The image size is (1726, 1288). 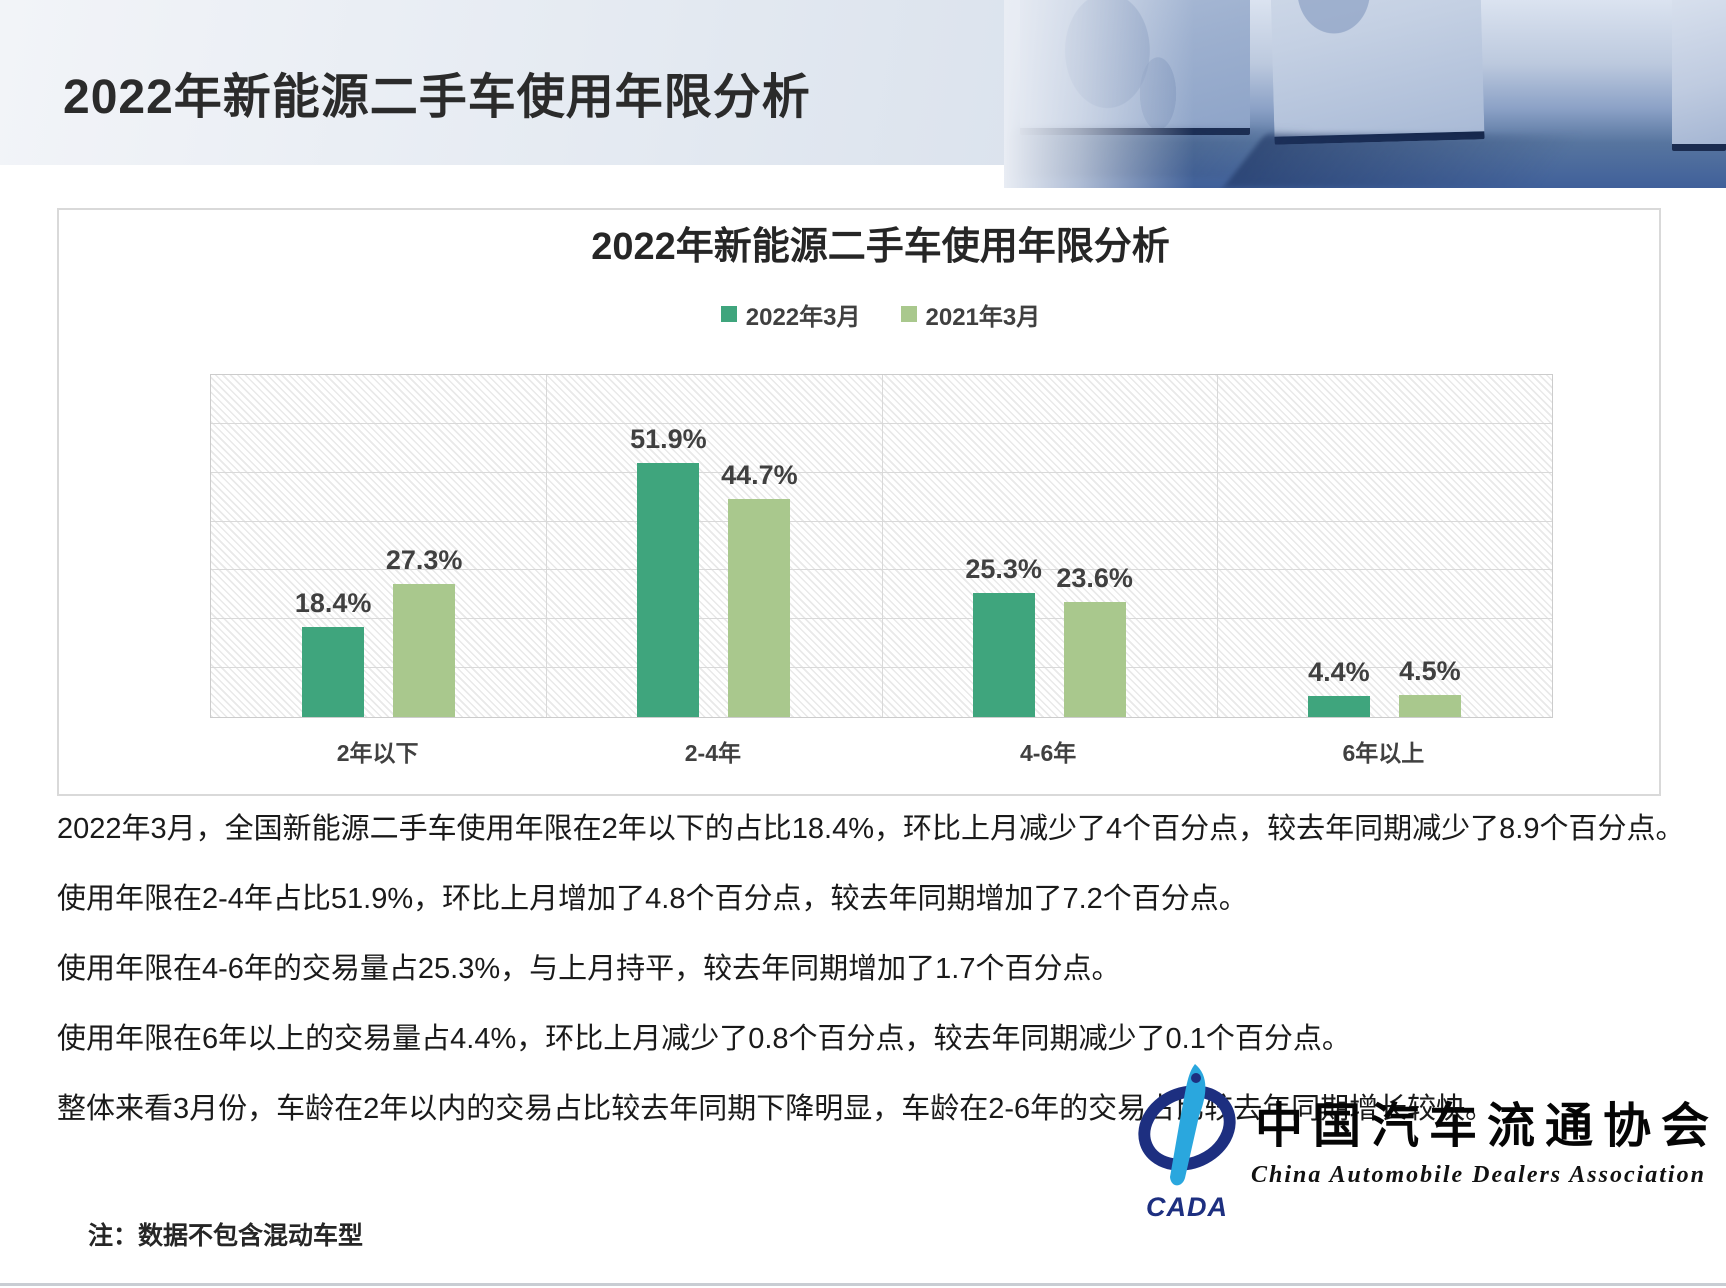 I want to click on bar-value-label: 4.5%, so click(x=1430, y=671).